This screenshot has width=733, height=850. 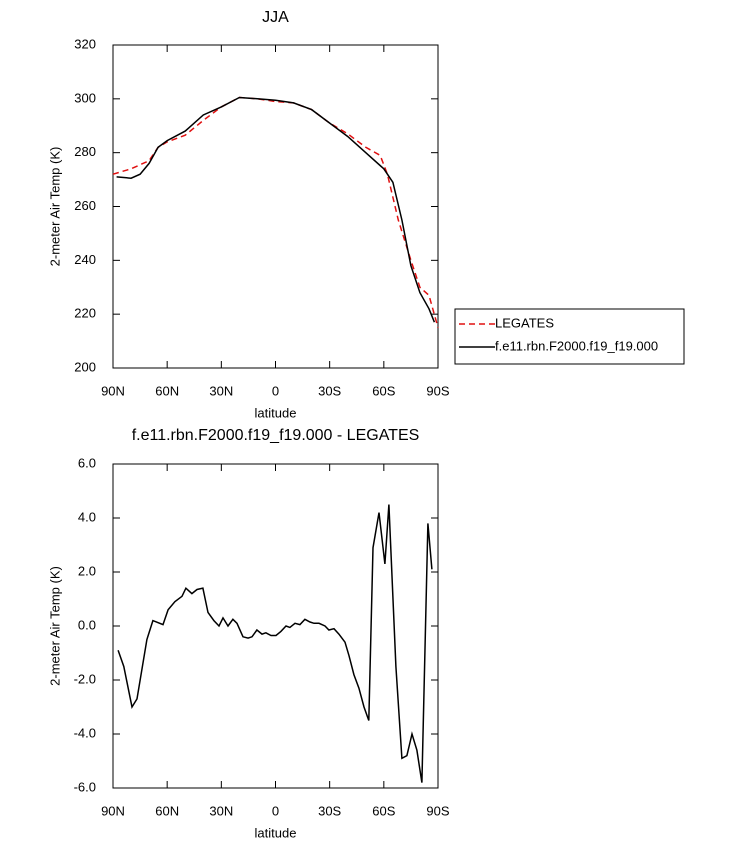 What do you see at coordinates (87, 516) in the screenshot?
I see `y-tick-label: 4.0` at bounding box center [87, 516].